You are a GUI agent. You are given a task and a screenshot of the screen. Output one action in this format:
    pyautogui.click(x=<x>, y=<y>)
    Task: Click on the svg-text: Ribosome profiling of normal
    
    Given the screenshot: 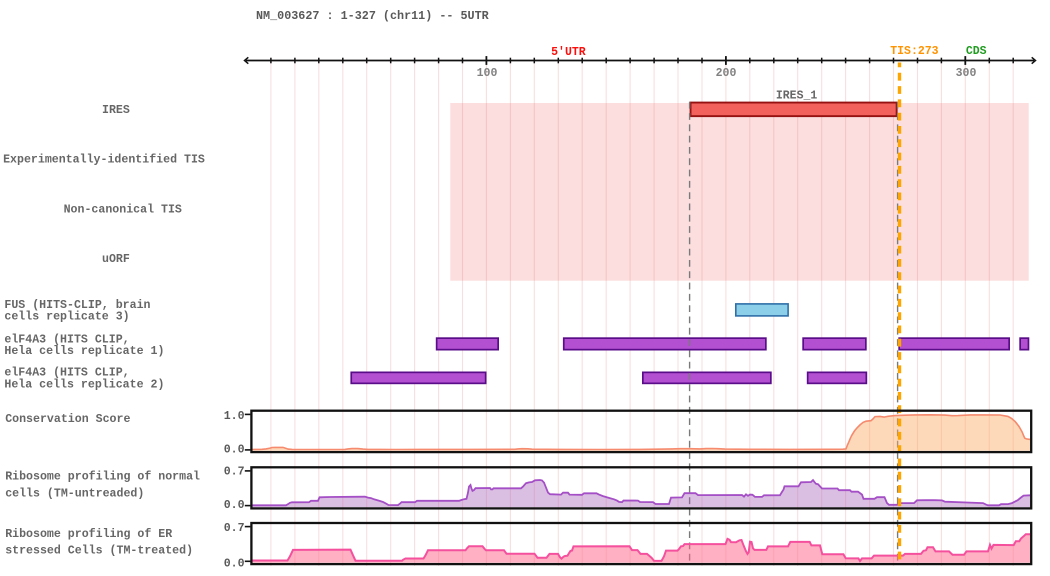 What is the action you would take?
    pyautogui.click(x=102, y=477)
    